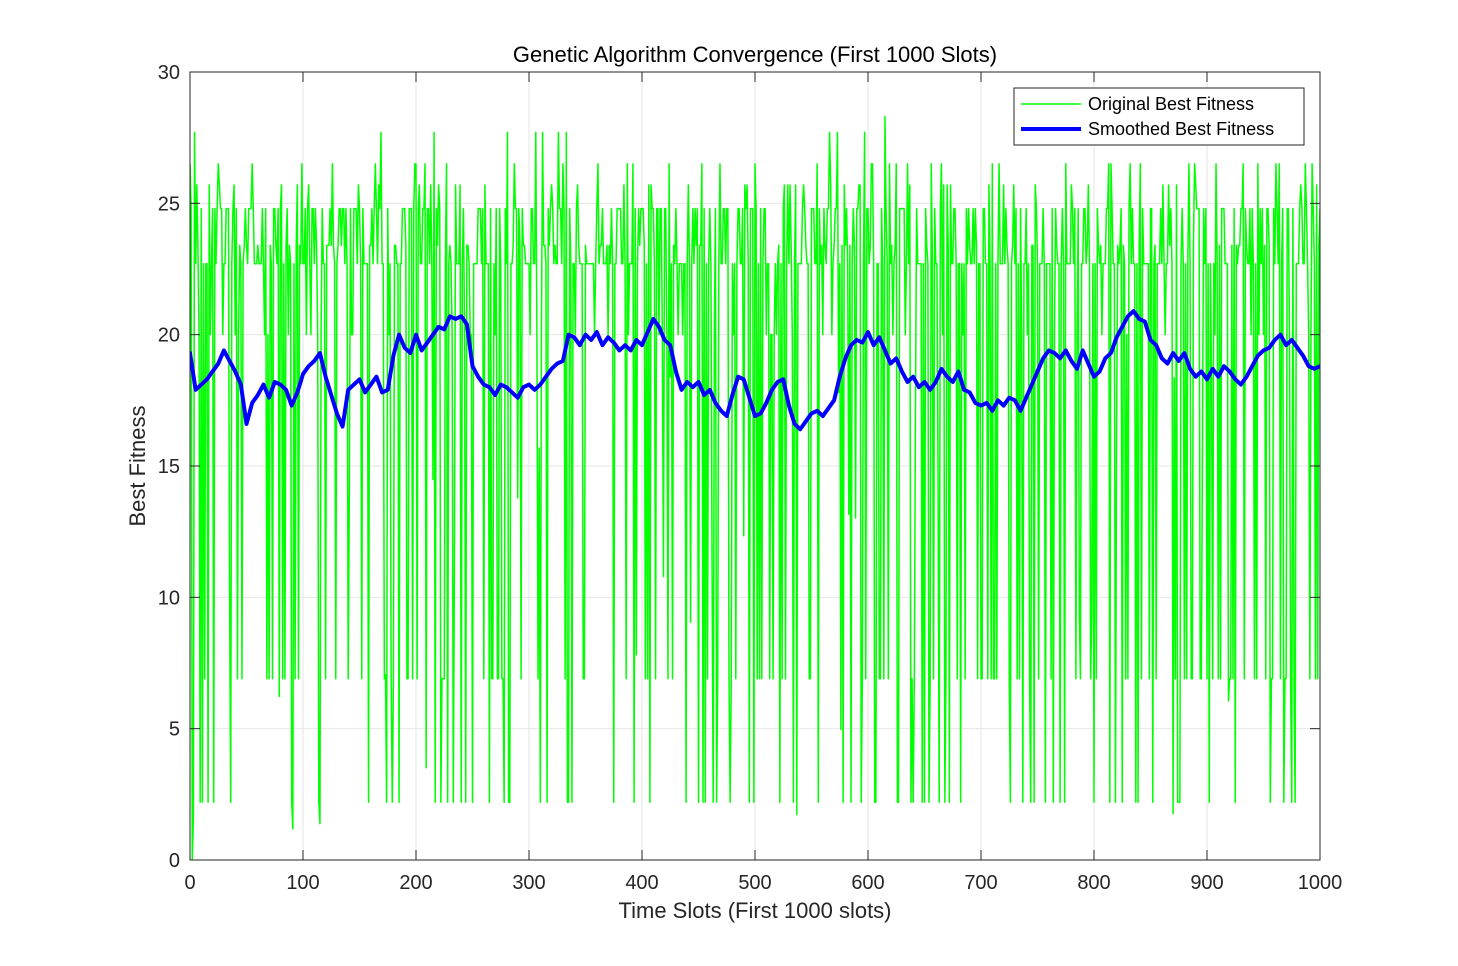 The image size is (1458, 966). What do you see at coordinates (1171, 104) in the screenshot?
I see `legend-label-original: Original Best Fitness` at bounding box center [1171, 104].